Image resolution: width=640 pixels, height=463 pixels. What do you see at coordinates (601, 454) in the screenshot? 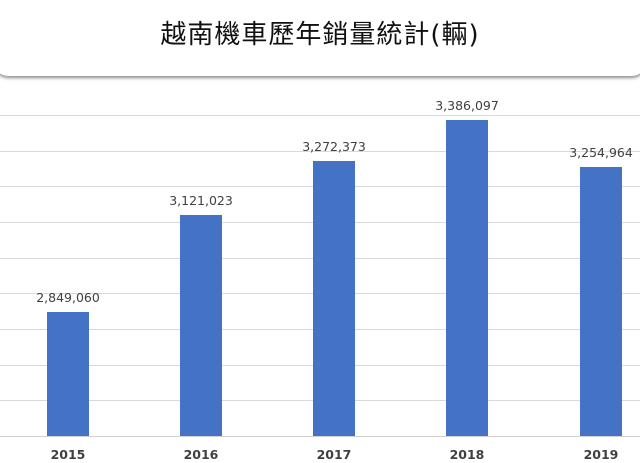
I see `x-tick-label-2019: 2019` at bounding box center [601, 454].